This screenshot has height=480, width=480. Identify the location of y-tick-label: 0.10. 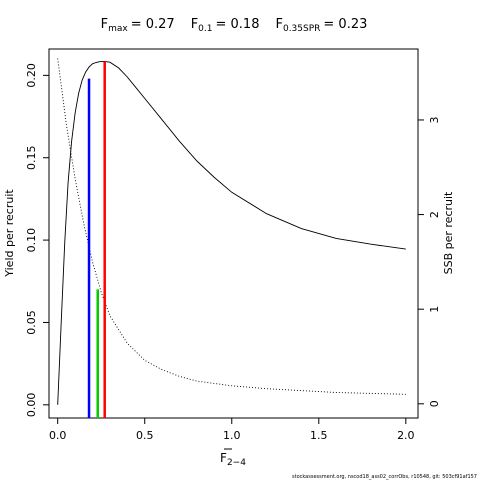
(31, 240).